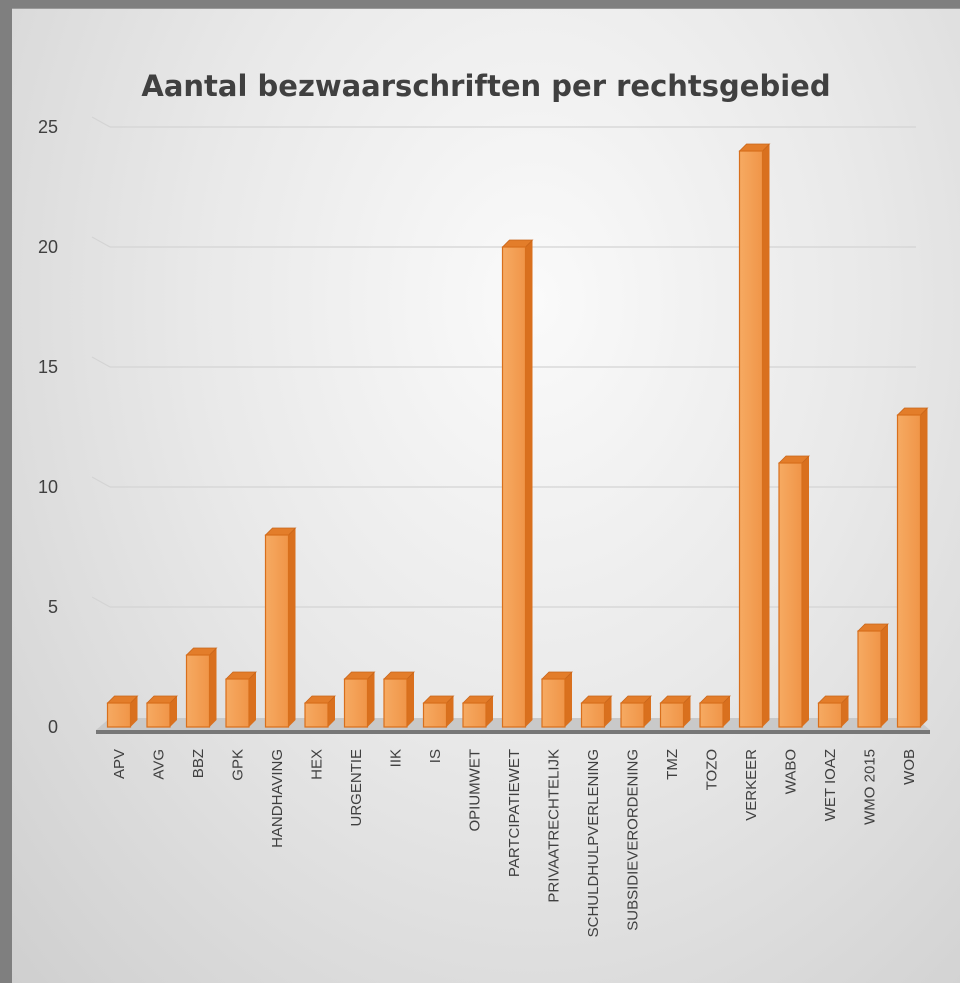  Describe the element at coordinates (486, 86) in the screenshot. I see `chart-title: Aantal bezwaarschriften per rechtsgebied` at that location.